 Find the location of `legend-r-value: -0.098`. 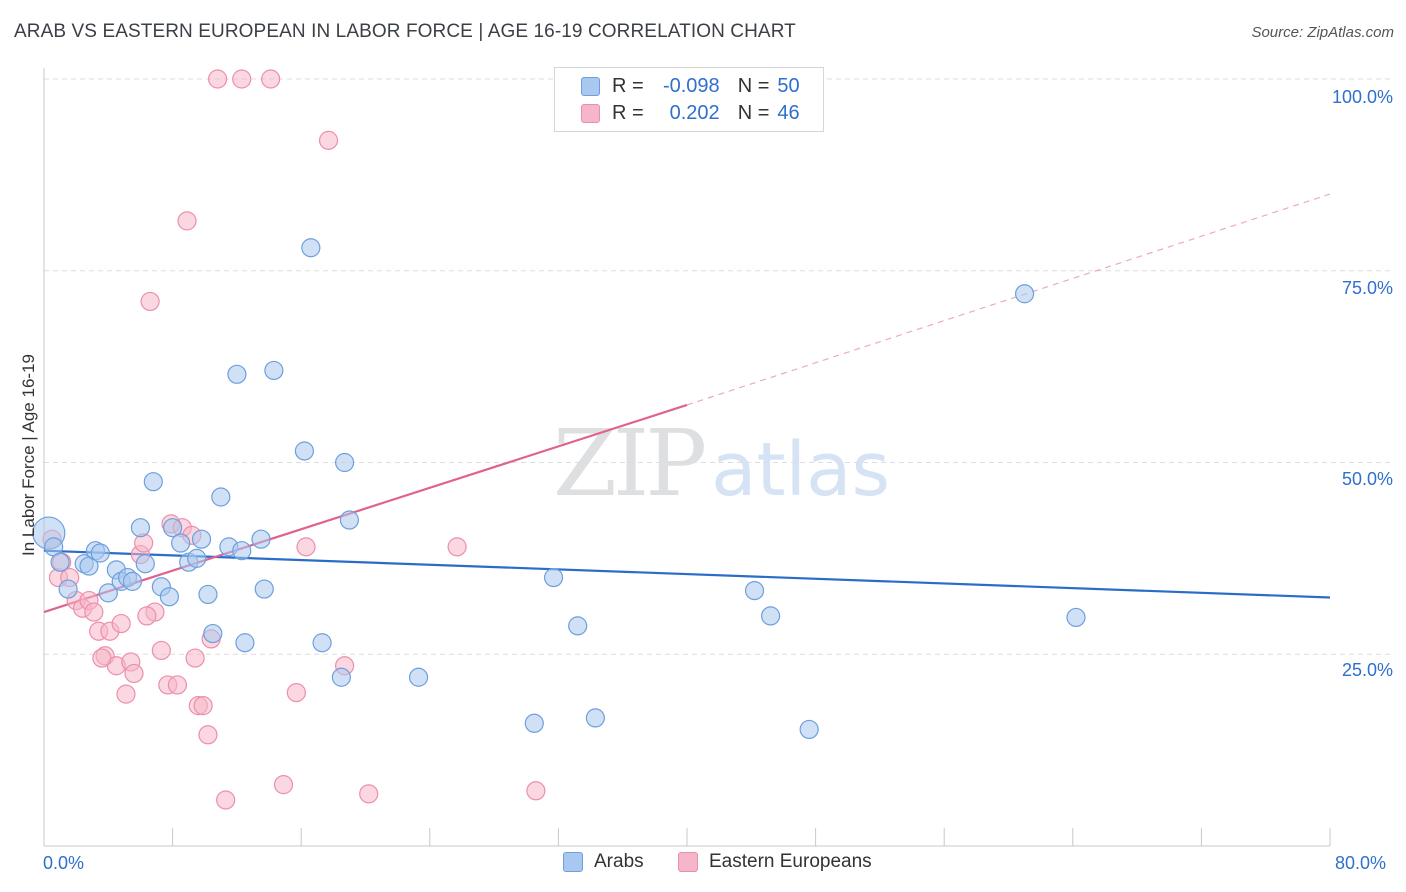

legend-r-value: -0.098 is located at coordinates (691, 85).